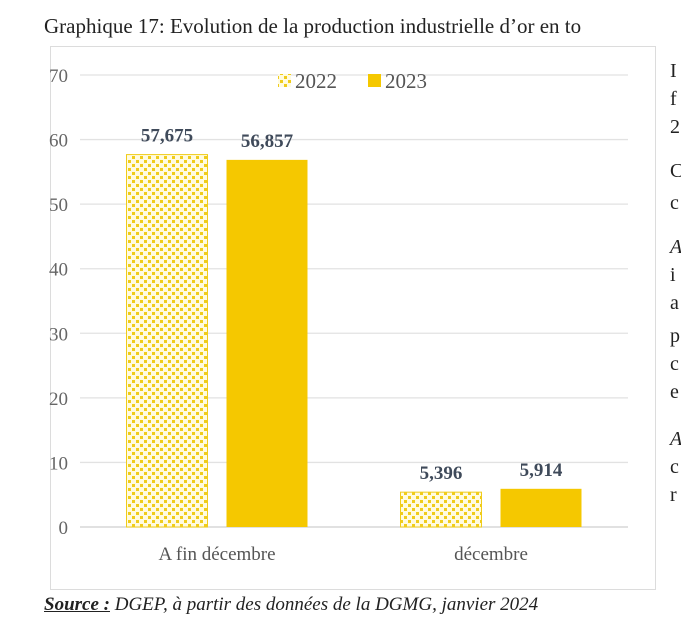  Describe the element at coordinates (675, 336) in the screenshot. I see `cropped-body-text: p` at that location.